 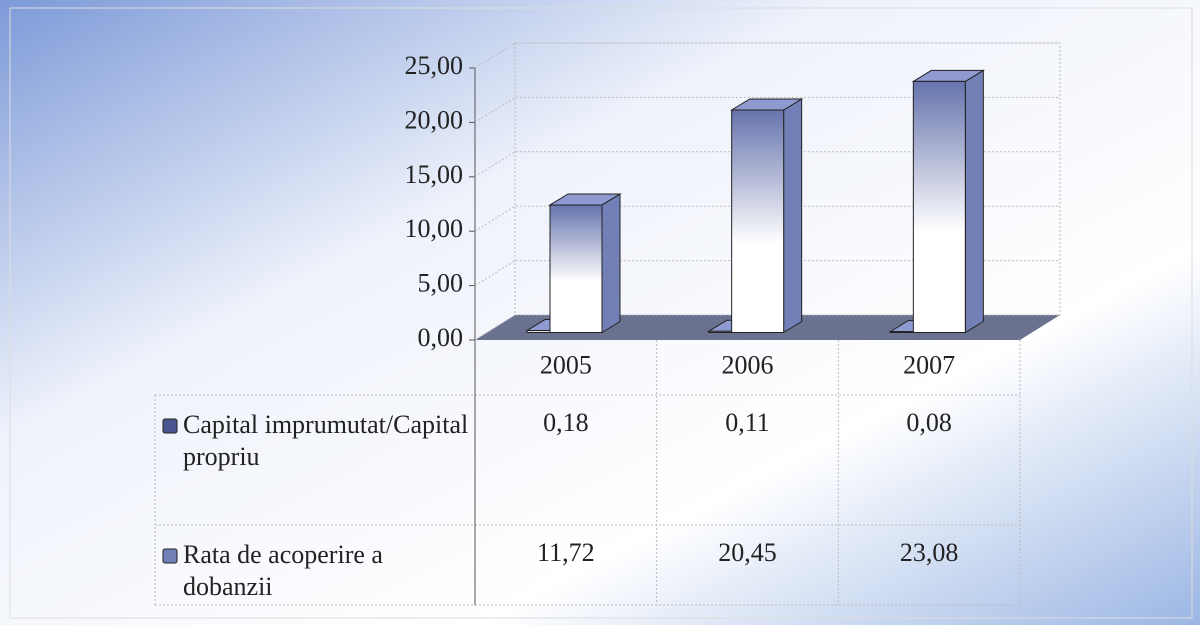 What do you see at coordinates (434, 119) in the screenshot?
I see `y-tick-label: 20,00` at bounding box center [434, 119].